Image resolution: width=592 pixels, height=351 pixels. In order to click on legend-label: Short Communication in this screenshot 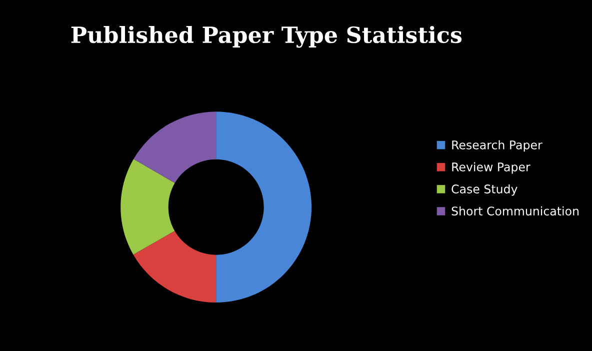, I will do `click(515, 211)`.